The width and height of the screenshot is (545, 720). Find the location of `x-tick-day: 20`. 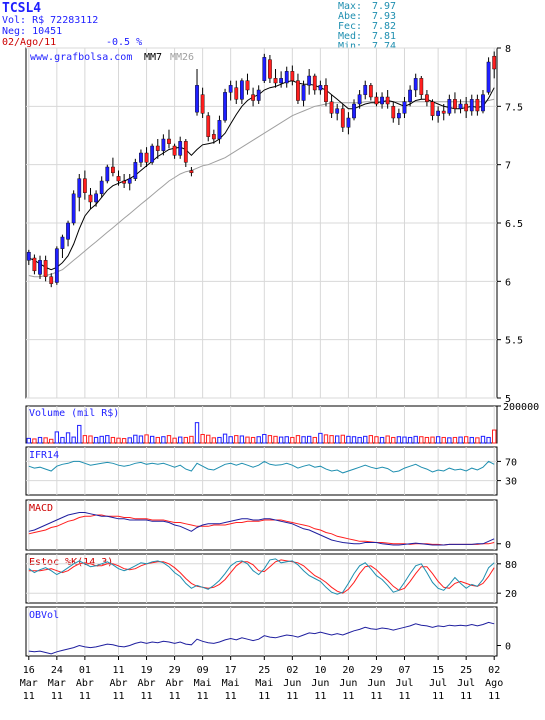

x-tick-day: 20 is located at coordinates (348, 670).